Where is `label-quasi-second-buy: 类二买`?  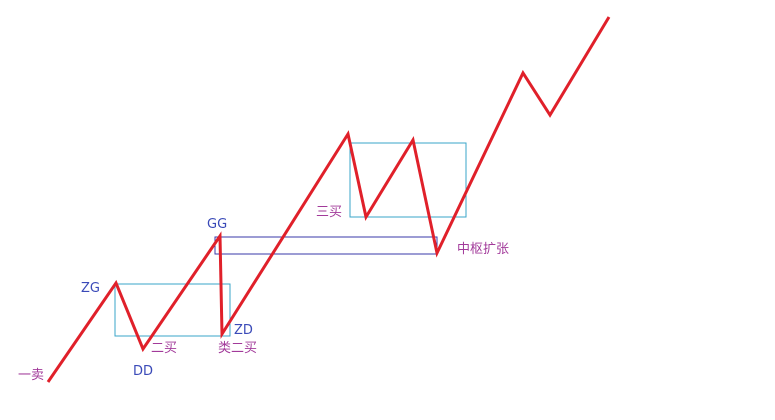
label-quasi-second-buy: 类二买 is located at coordinates (237, 348).